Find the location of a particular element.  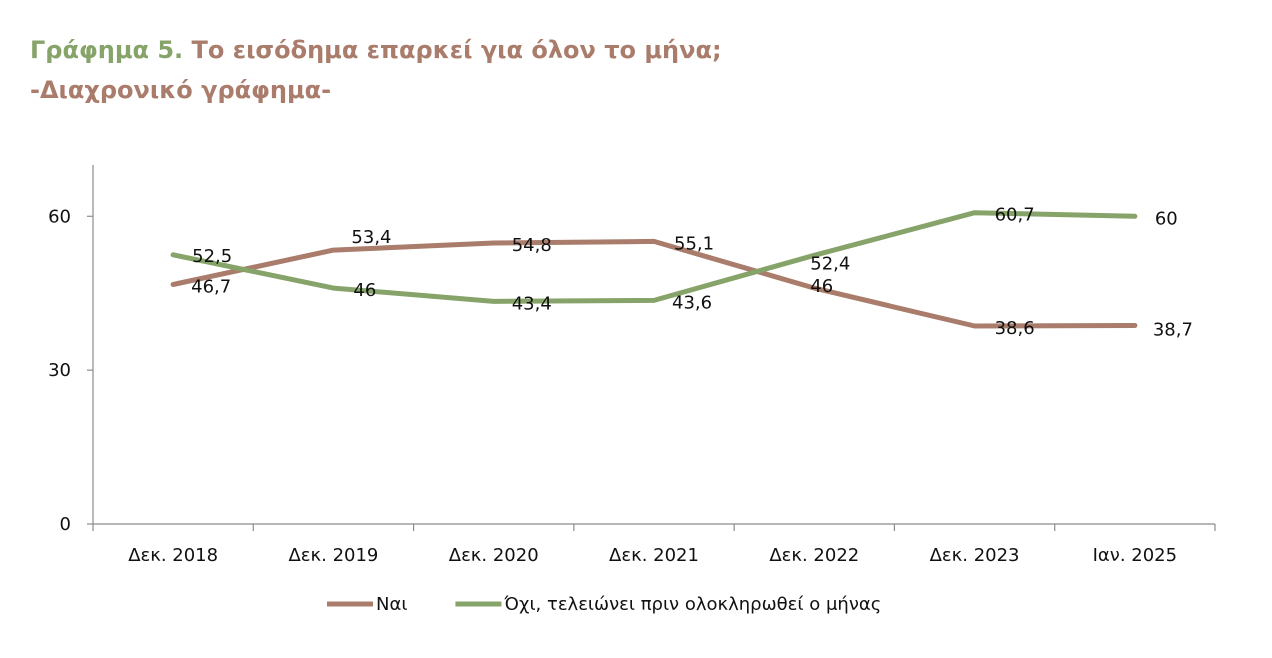

y-tick-label: 30 is located at coordinates (59, 370).